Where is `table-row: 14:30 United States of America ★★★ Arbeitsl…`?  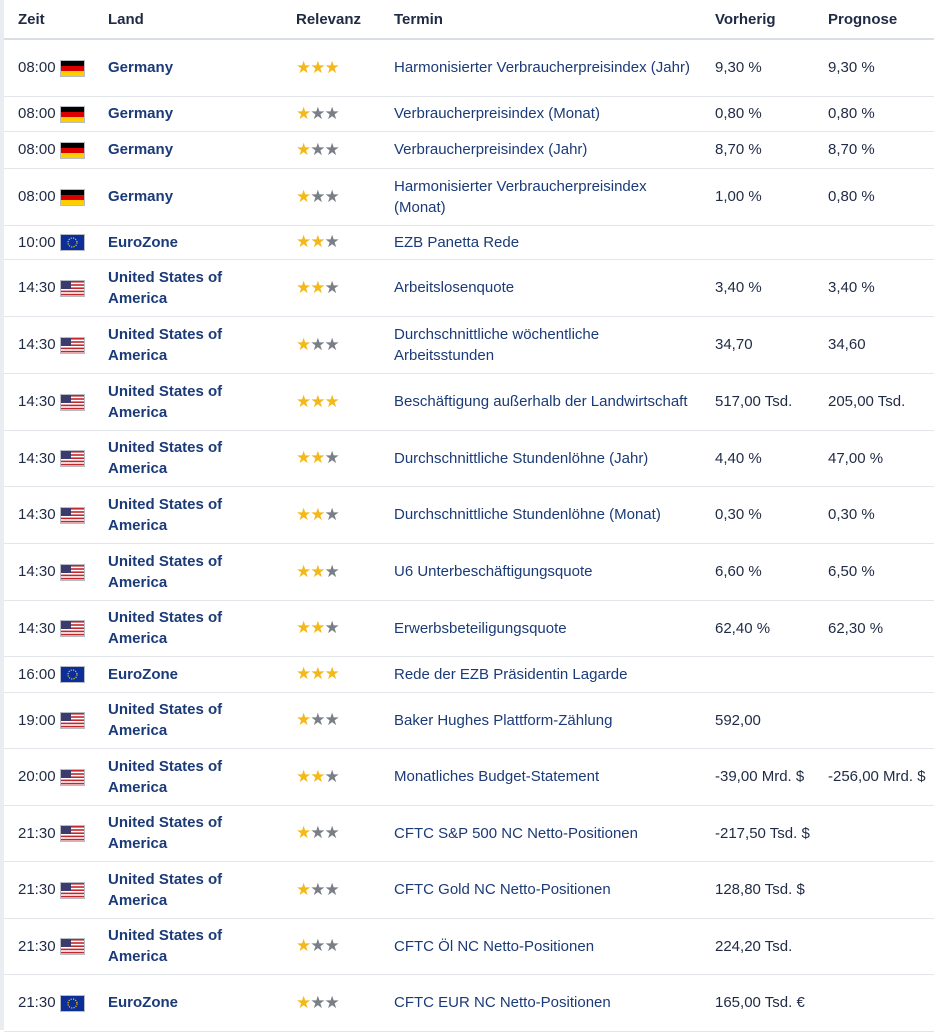 table-row: 14:30 United States of America ★★★ Arbeitsl… is located at coordinates (469, 288).